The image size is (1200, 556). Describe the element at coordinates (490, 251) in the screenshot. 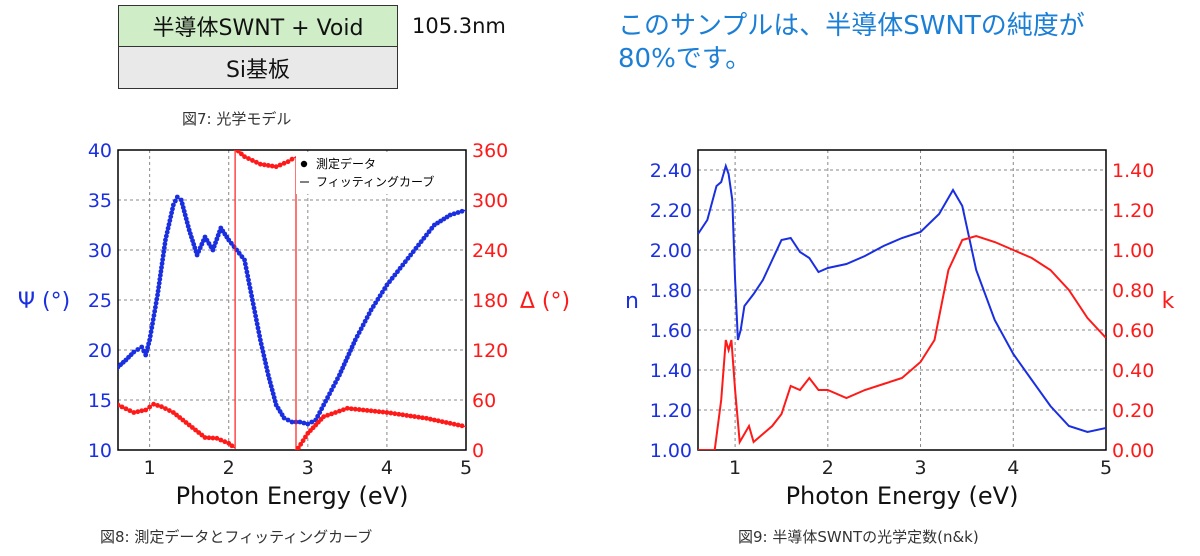

I see `y-right-tick-label: 240` at that location.